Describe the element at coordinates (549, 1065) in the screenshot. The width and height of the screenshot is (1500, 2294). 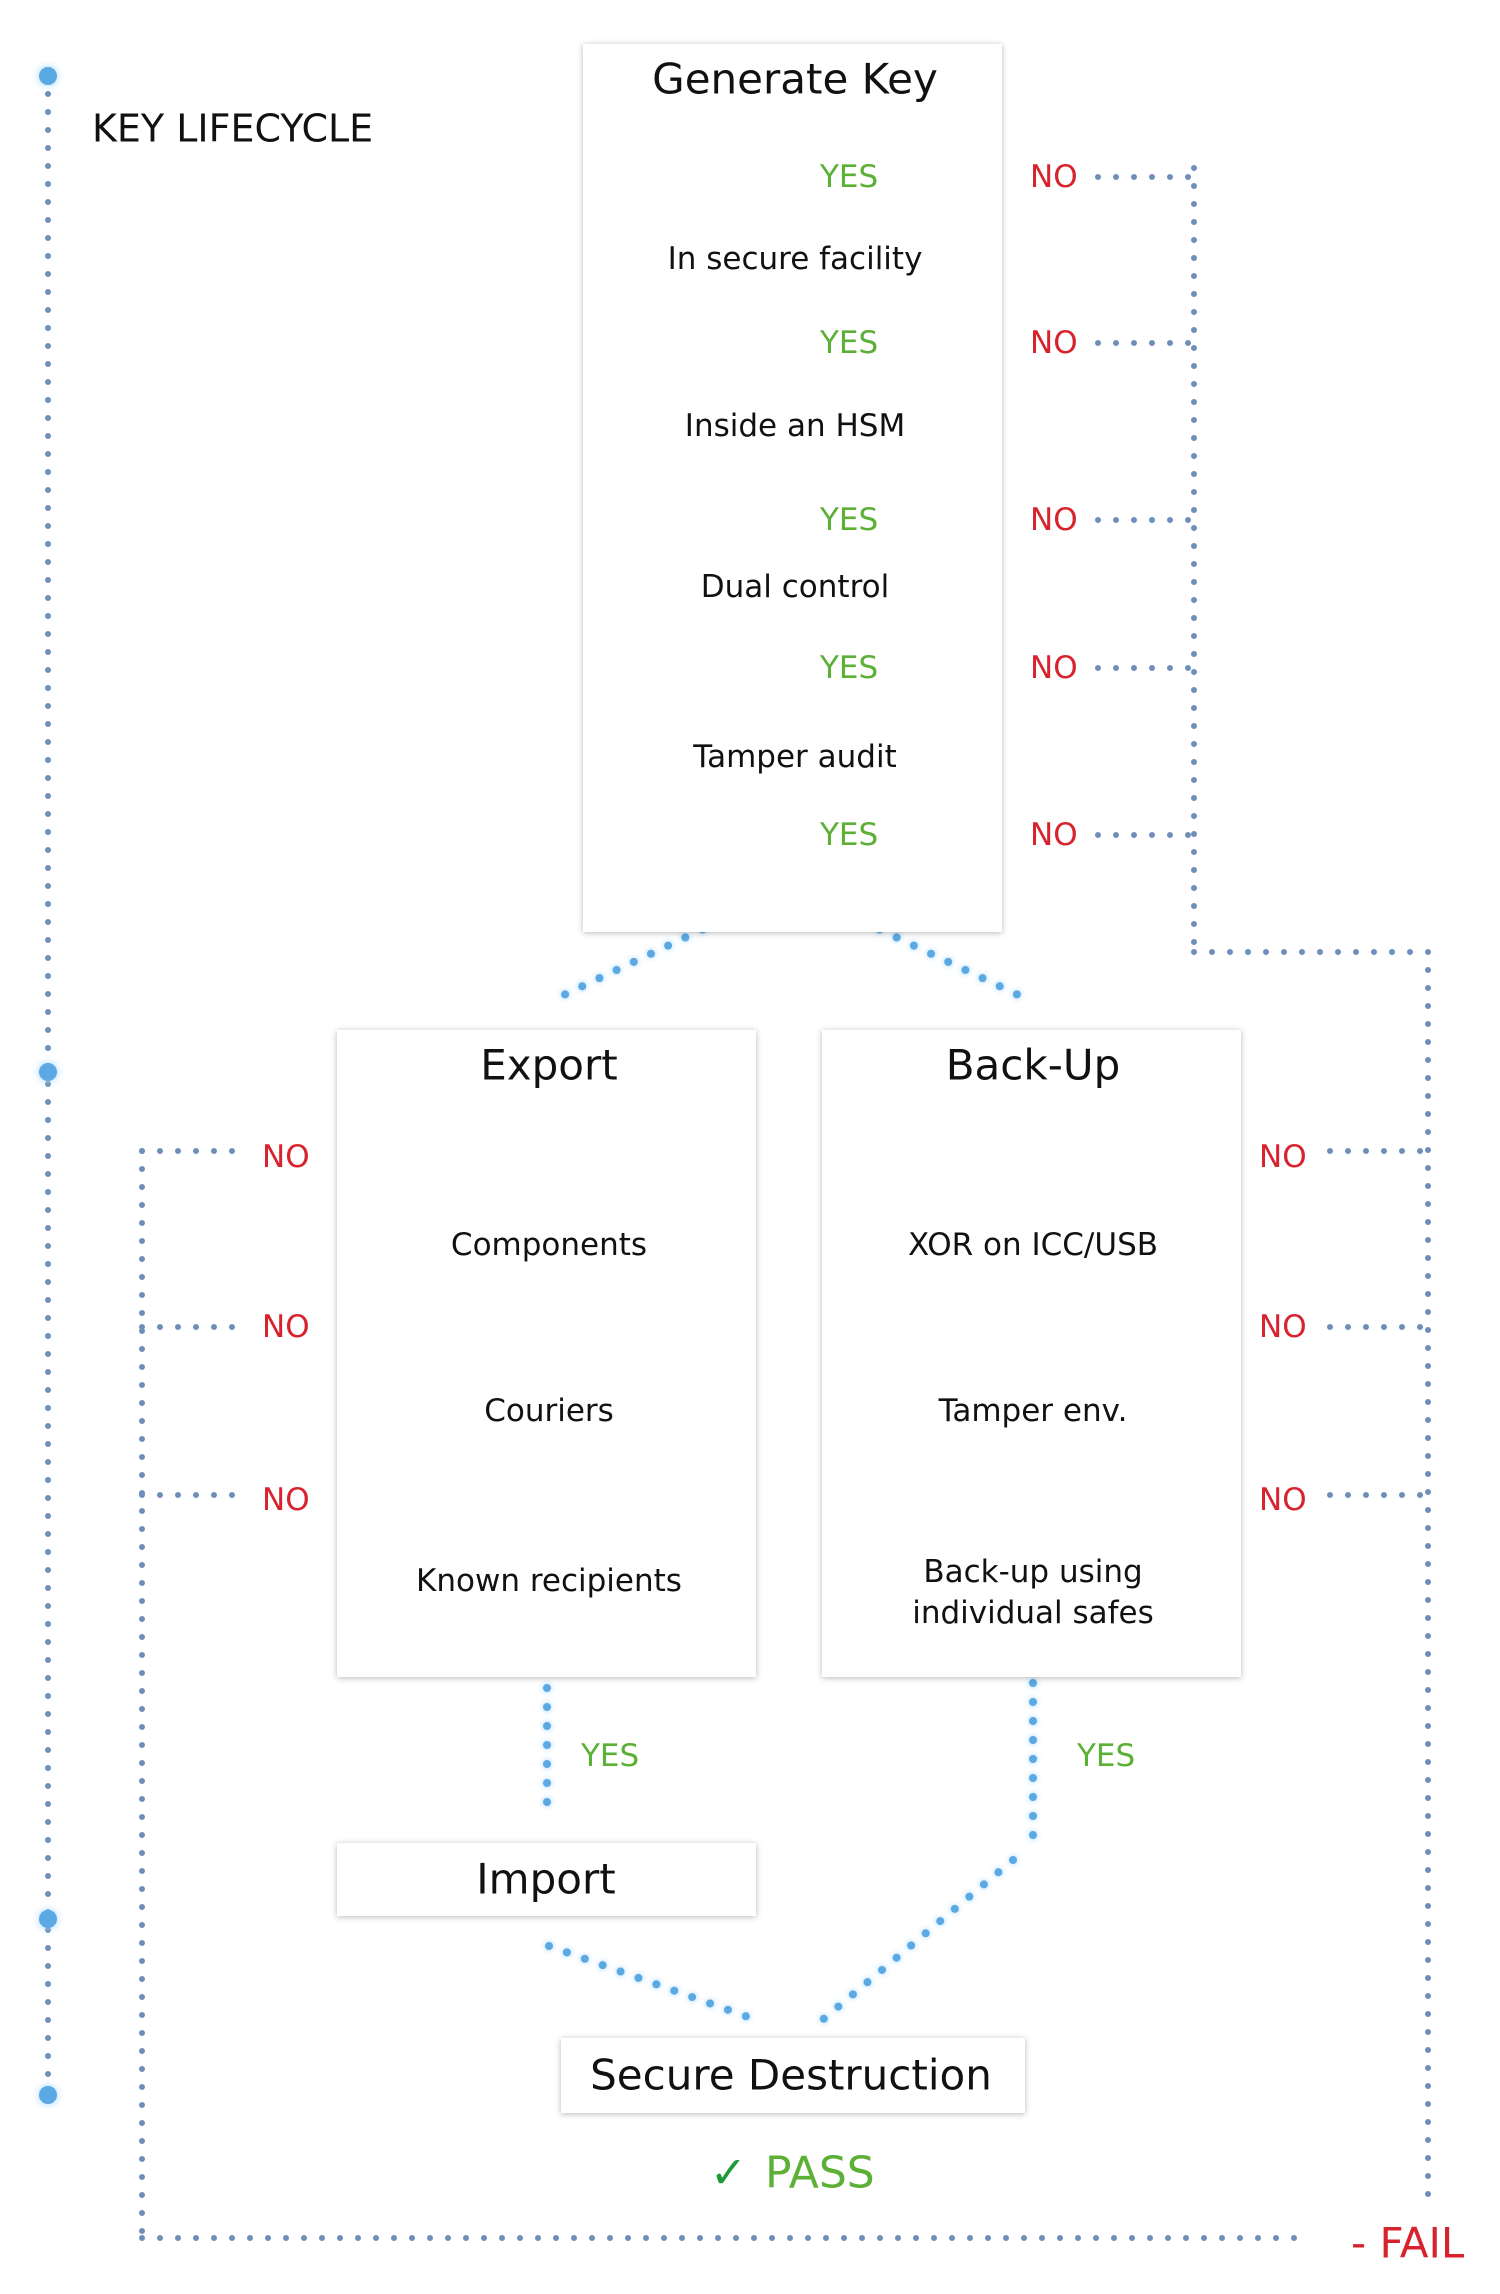
I see `export-title: Export` at that location.